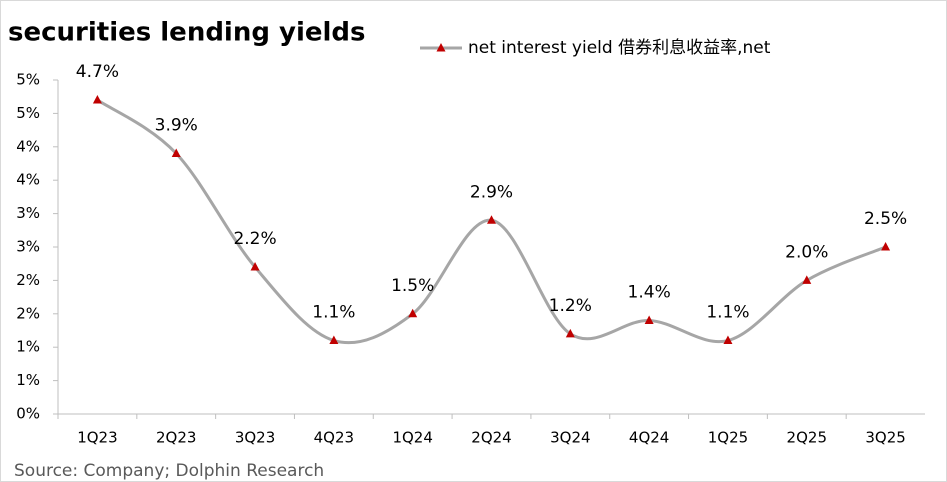 This screenshot has height=482, width=947. I want to click on data-label: 3.9%, so click(176, 125).